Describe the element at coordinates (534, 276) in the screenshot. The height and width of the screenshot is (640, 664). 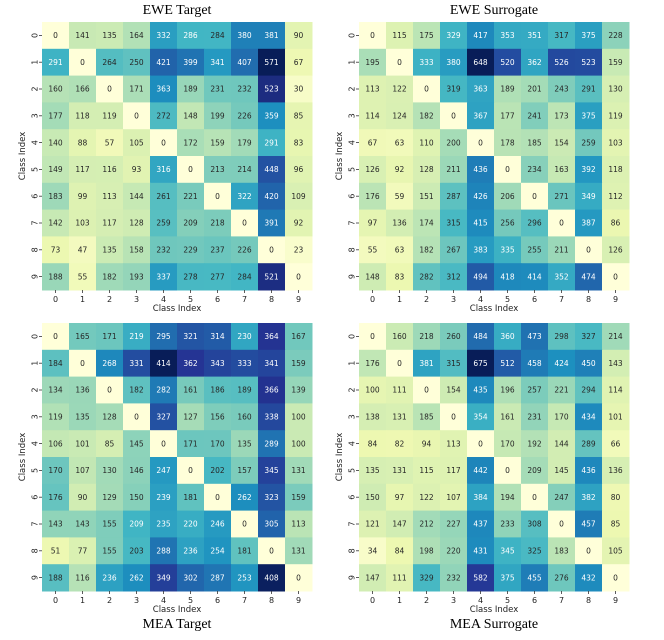
I see `cell-value-label: 414` at that location.